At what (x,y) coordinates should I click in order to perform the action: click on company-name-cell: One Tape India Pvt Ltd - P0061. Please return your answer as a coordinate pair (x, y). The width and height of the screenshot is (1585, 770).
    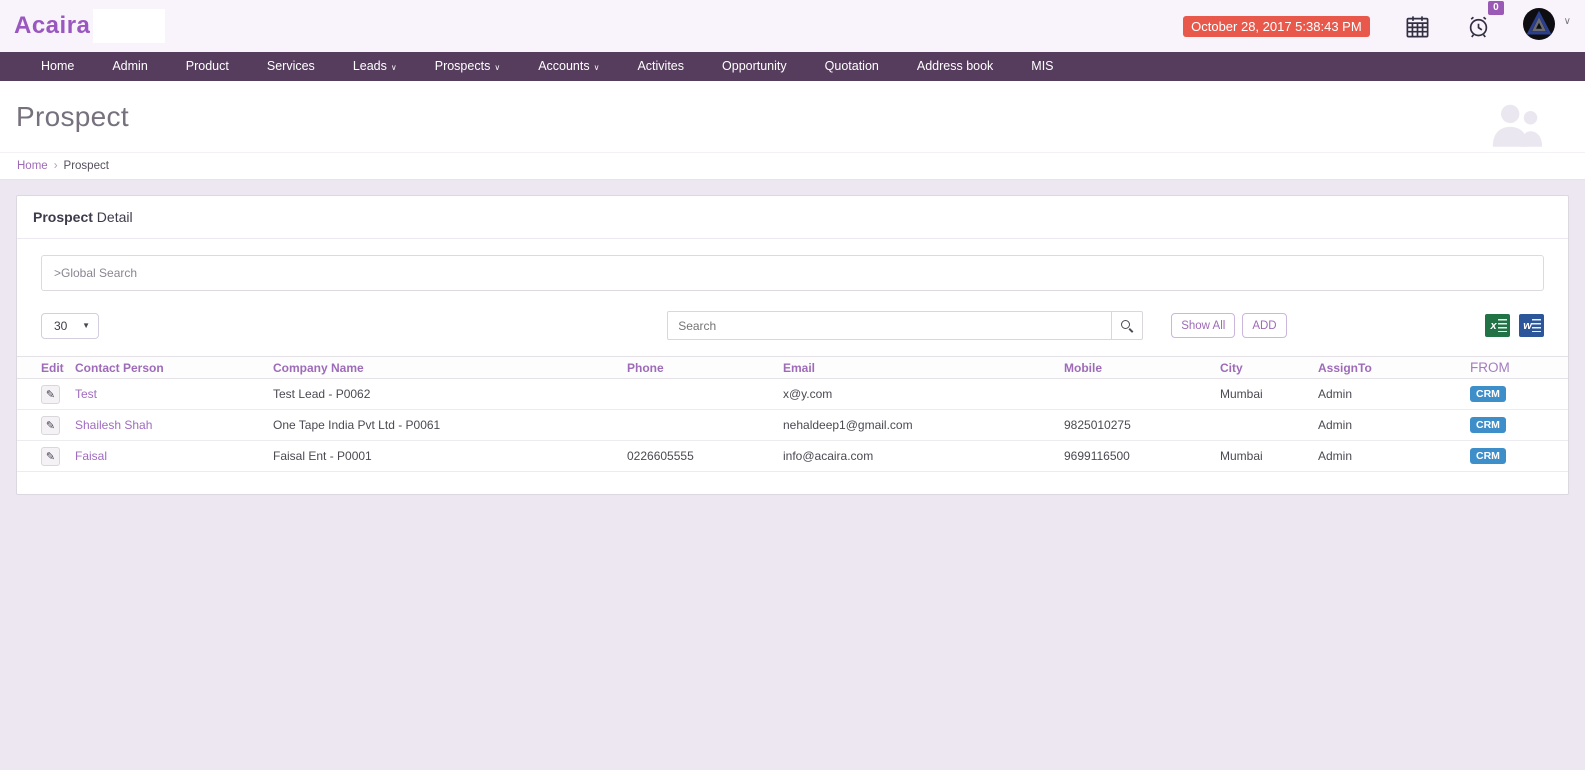
    Looking at the image, I should click on (357, 425).